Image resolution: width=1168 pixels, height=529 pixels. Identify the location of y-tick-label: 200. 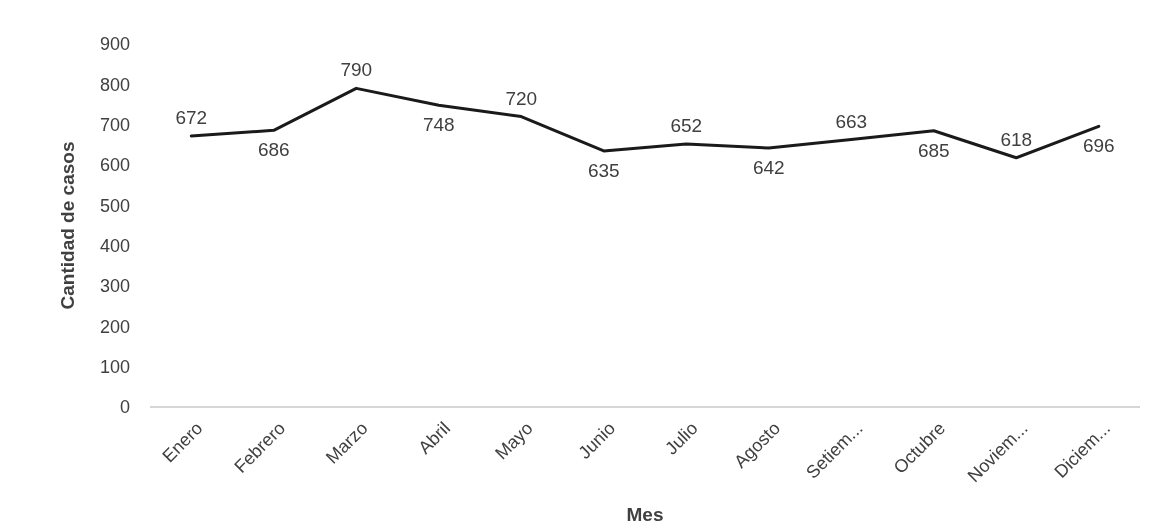
(114, 326).